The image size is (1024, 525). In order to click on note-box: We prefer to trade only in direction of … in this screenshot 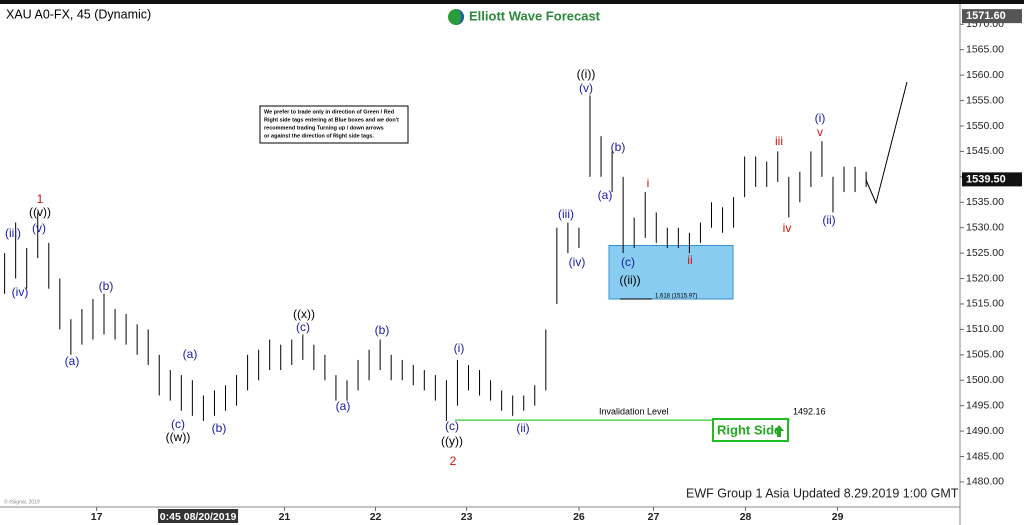, I will do `click(334, 124)`.